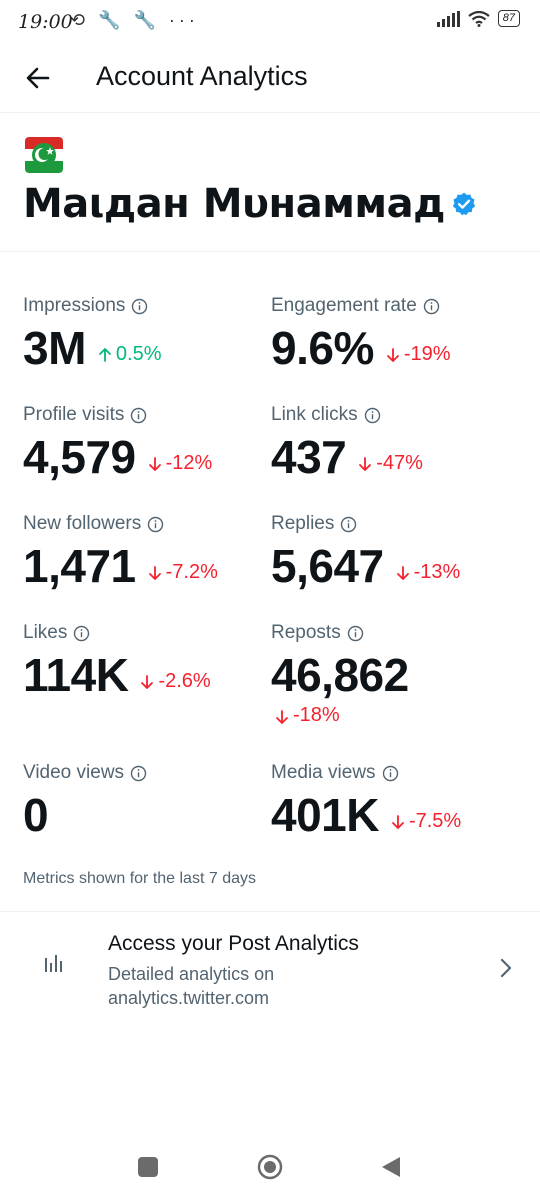  What do you see at coordinates (138, 353) in the screenshot?
I see `metric-delta-value: 0.5%` at bounding box center [138, 353].